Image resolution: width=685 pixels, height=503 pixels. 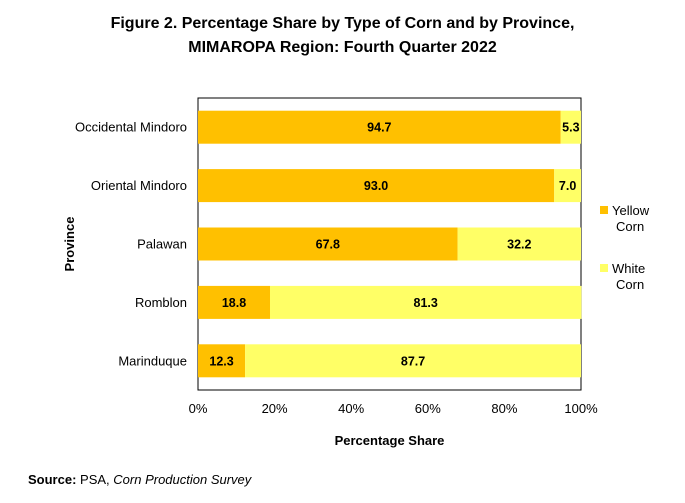 What do you see at coordinates (504, 408) in the screenshot?
I see `x-tick-label-4: 80%` at bounding box center [504, 408].